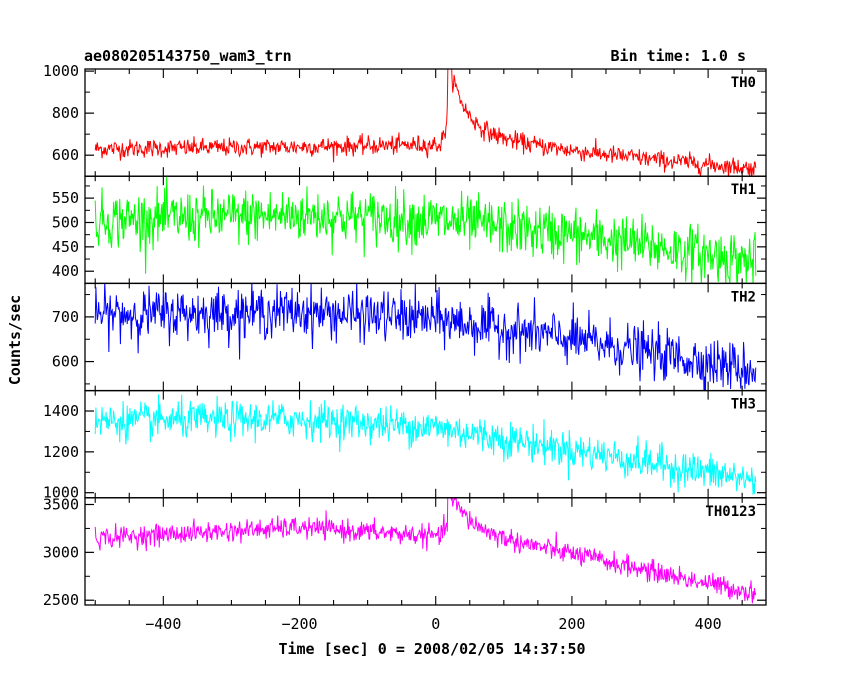  Describe the element at coordinates (65, 271) in the screenshot. I see `y-tick-label: 400` at that location.